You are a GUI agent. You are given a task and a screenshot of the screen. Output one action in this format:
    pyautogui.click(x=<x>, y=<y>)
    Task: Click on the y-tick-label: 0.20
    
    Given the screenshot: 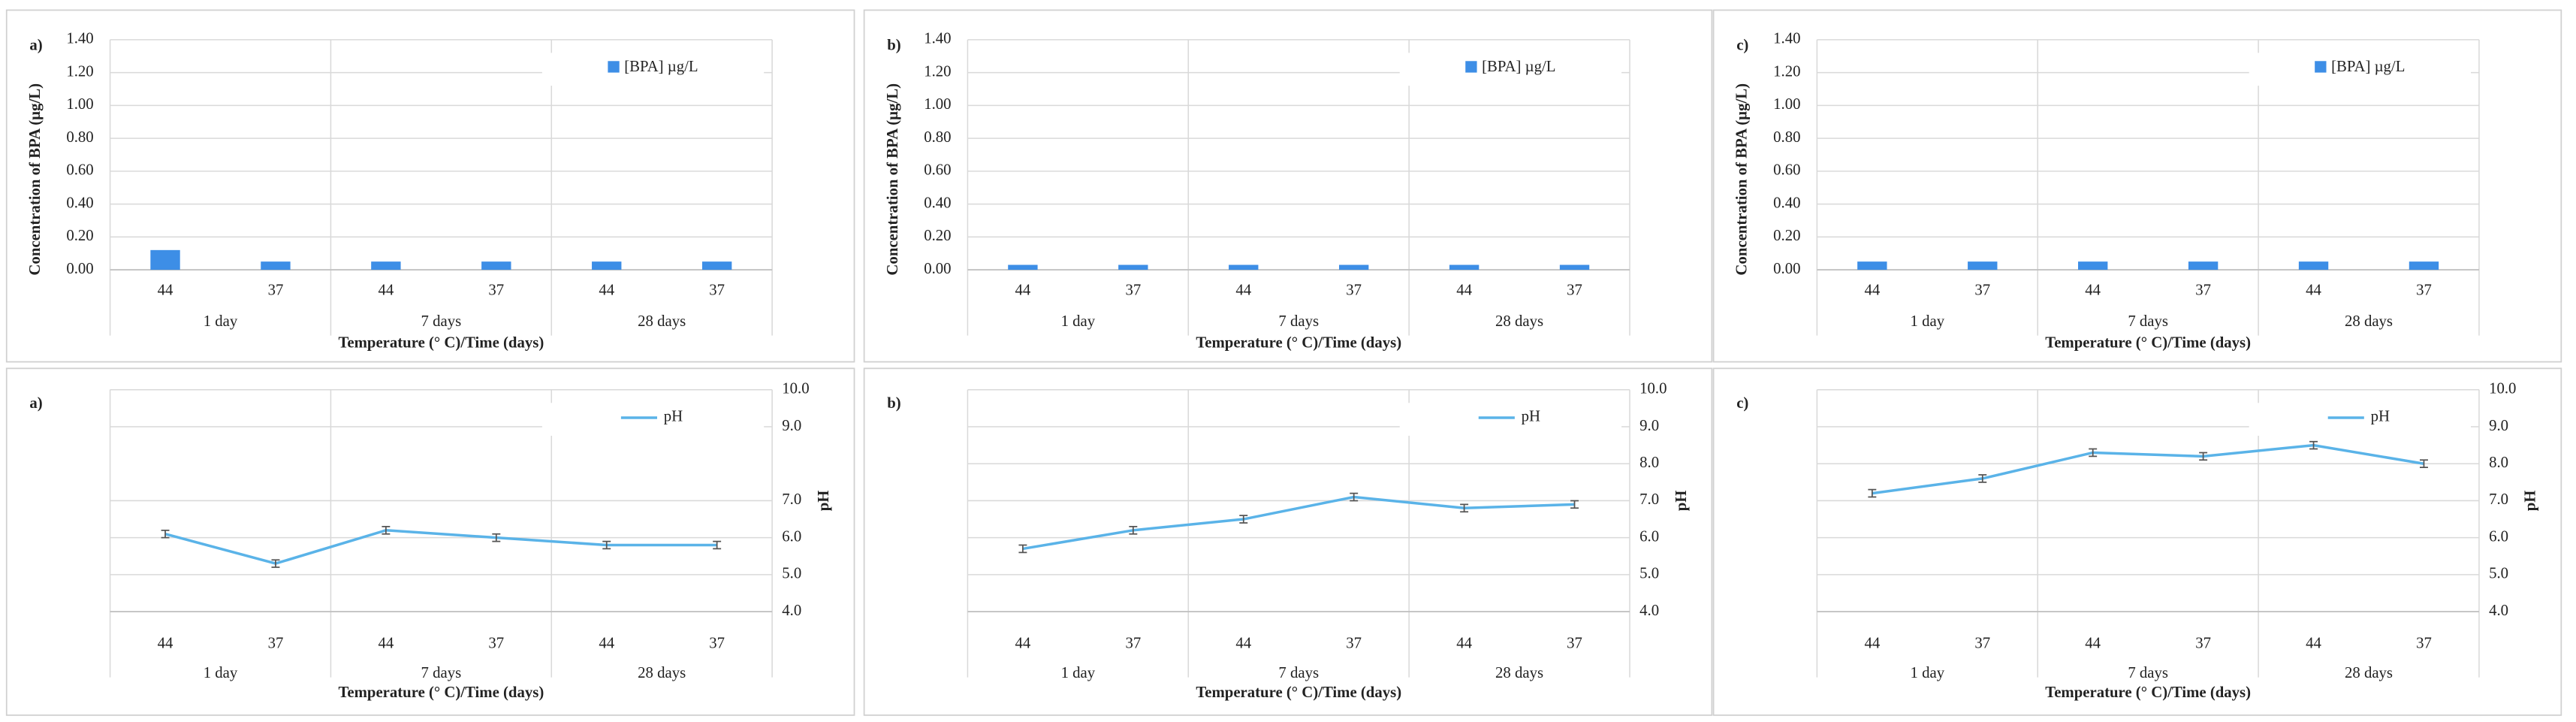 What is the action you would take?
    pyautogui.click(x=1787, y=235)
    